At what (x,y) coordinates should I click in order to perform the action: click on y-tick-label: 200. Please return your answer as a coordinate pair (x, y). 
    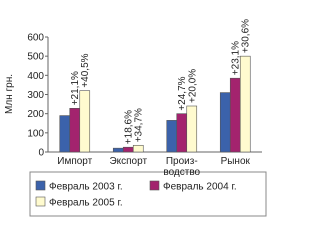
    Looking at the image, I should click on (35, 114).